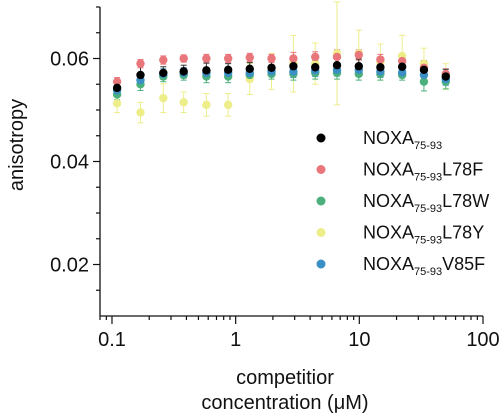 The width and height of the screenshot is (501, 415). What do you see at coordinates (423, 172) in the screenshot?
I see `legend-entry: NOXA75-93L78F` at bounding box center [423, 172].